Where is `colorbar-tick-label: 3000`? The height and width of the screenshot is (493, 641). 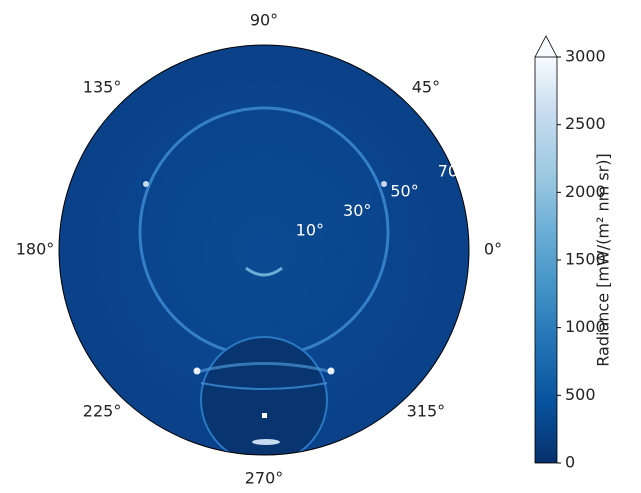
colorbar-tick-label: 3000 is located at coordinates (585, 56).